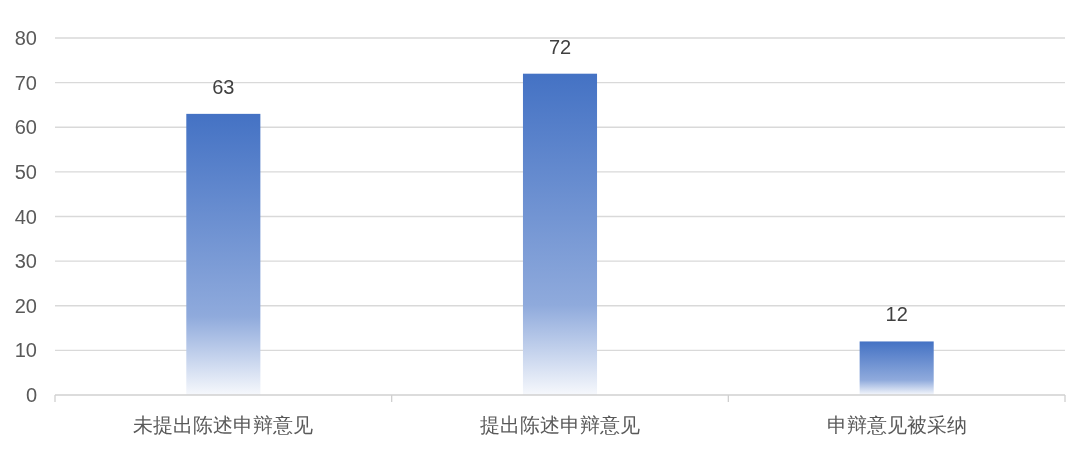 Image resolution: width=1080 pixels, height=451 pixels. I want to click on data-label: 12, so click(896, 314).